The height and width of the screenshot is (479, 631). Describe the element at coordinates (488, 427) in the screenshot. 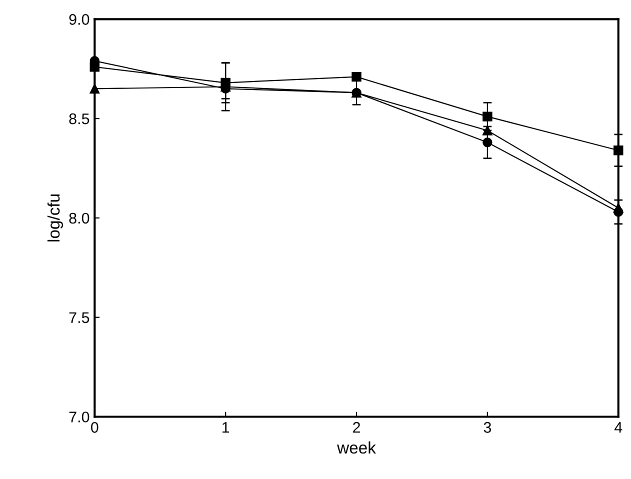

I see `x-tick-label: 3` at that location.